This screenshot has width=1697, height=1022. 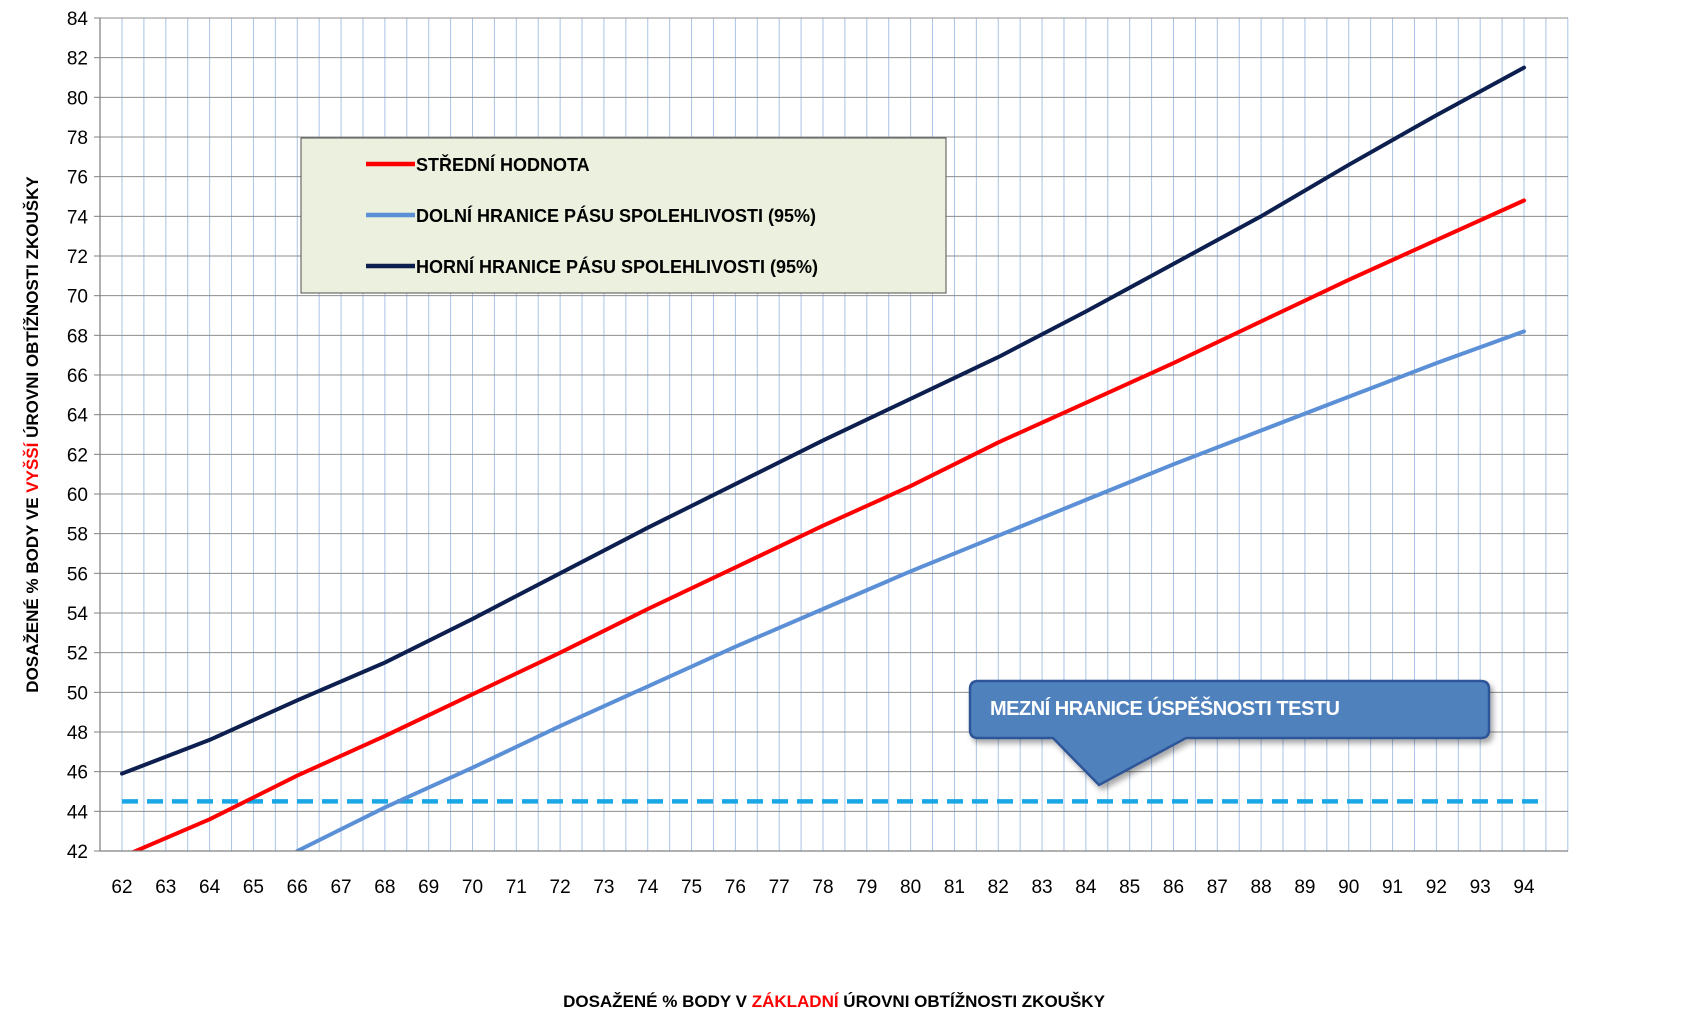 I want to click on x-tick-label: 79, so click(x=866, y=887).